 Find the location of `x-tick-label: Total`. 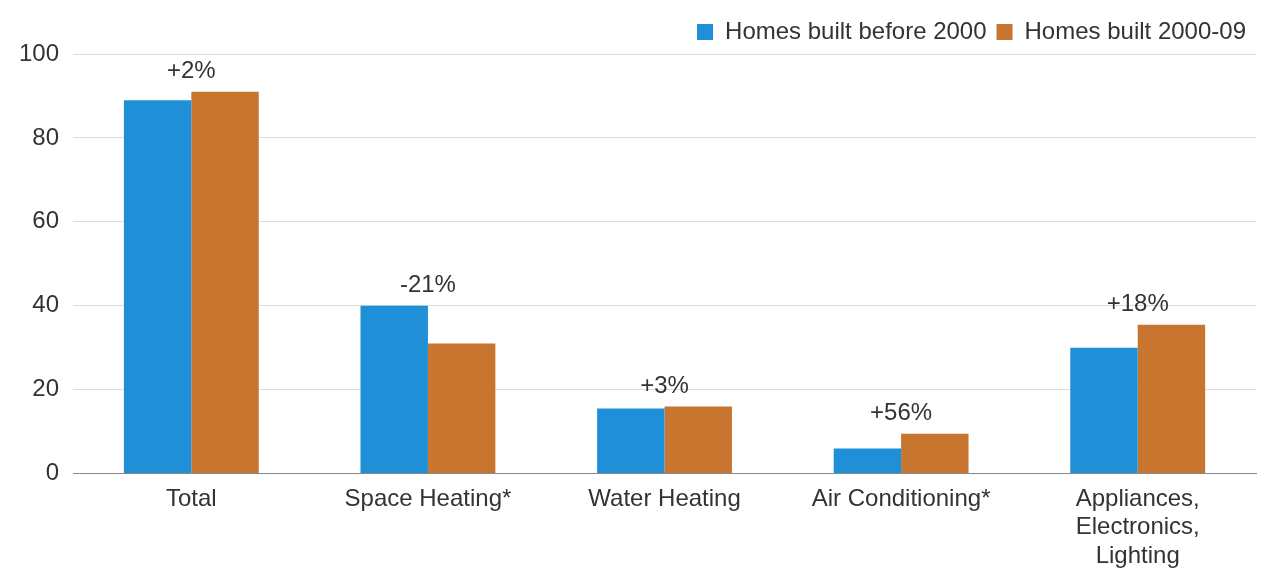

x-tick-label: Total is located at coordinates (191, 497).